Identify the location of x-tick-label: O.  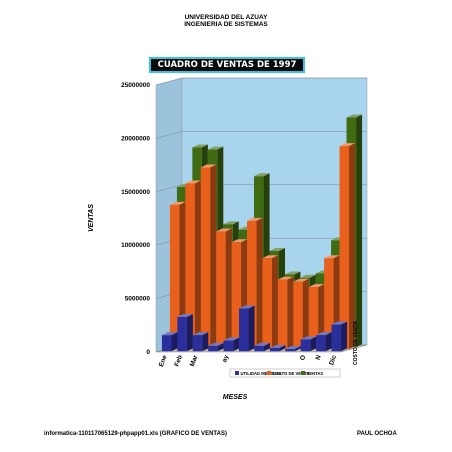
(303, 357).